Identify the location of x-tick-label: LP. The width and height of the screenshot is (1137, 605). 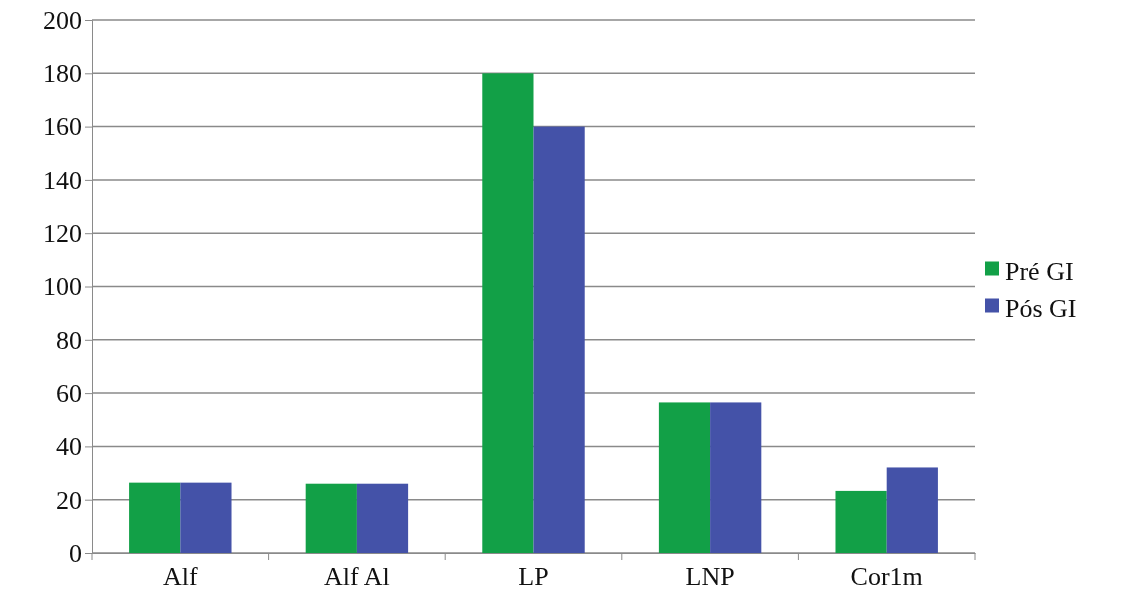
(533, 577).